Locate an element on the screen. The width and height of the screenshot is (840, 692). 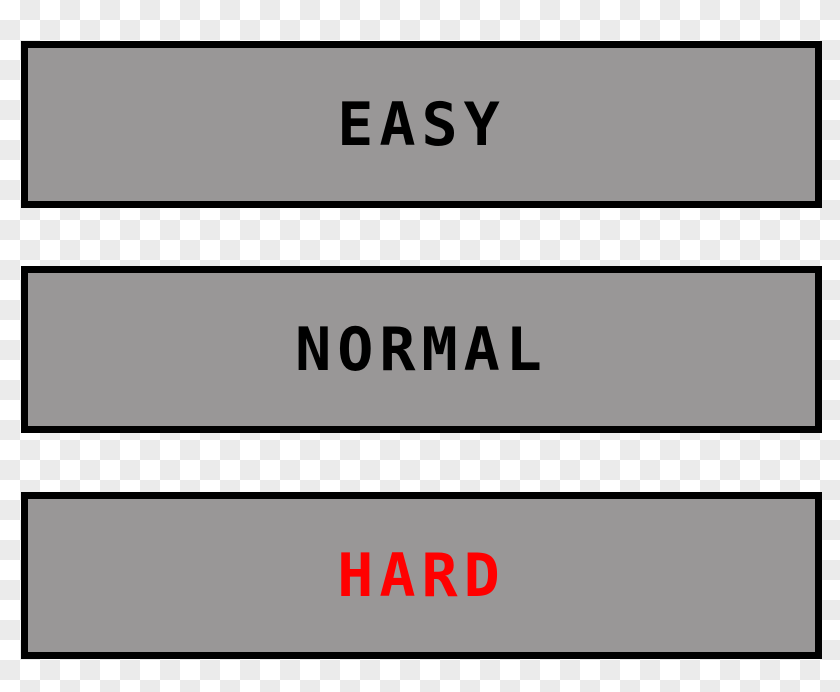
hard-label: HARD is located at coordinates (421, 575).